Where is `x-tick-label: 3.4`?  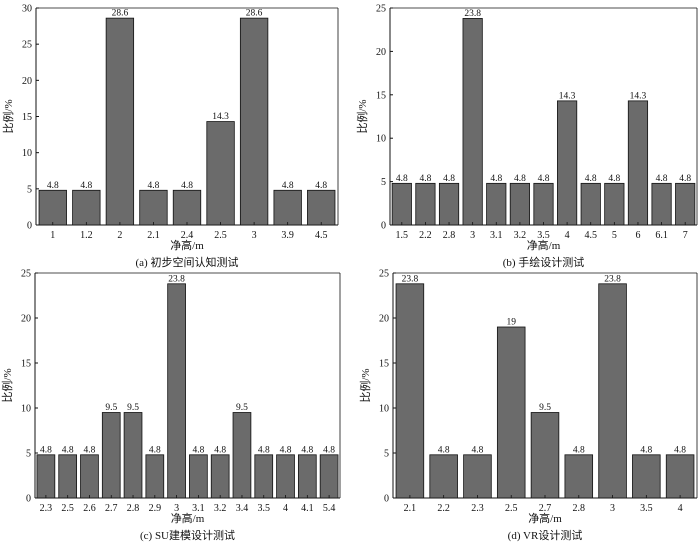
x-tick-label: 3.4 is located at coordinates (242, 508).